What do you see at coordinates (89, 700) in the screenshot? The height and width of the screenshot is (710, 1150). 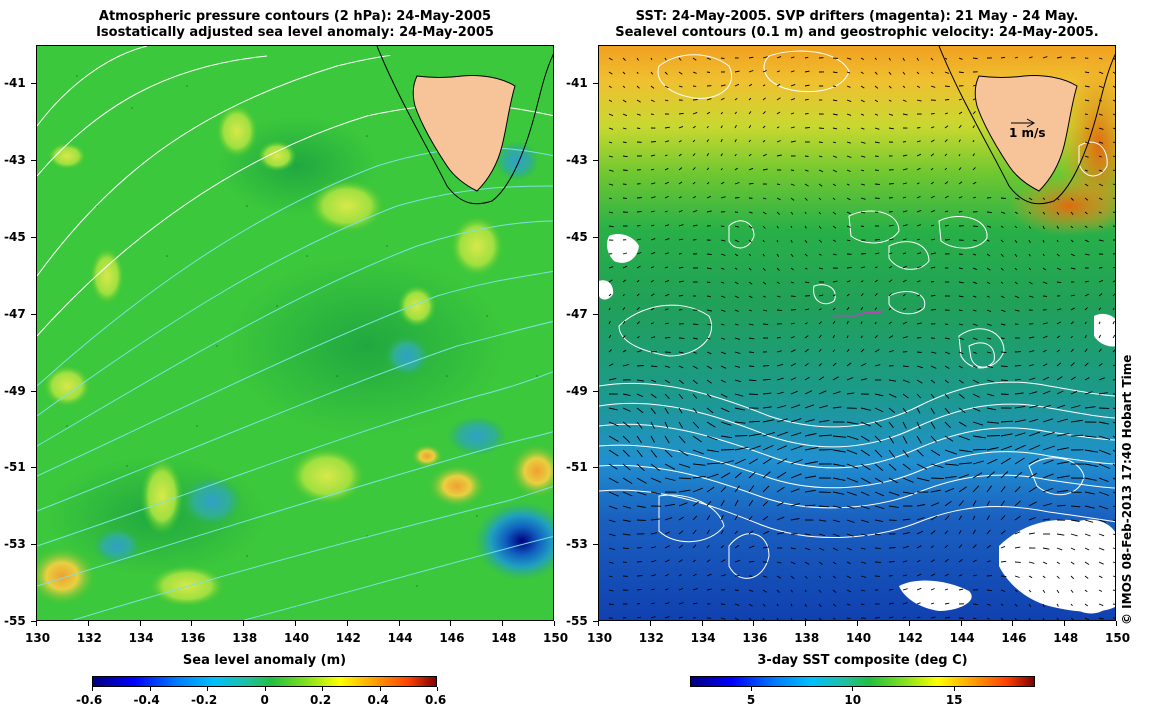 I see `left-colorbar-tick-label: -0.6` at bounding box center [89, 700].